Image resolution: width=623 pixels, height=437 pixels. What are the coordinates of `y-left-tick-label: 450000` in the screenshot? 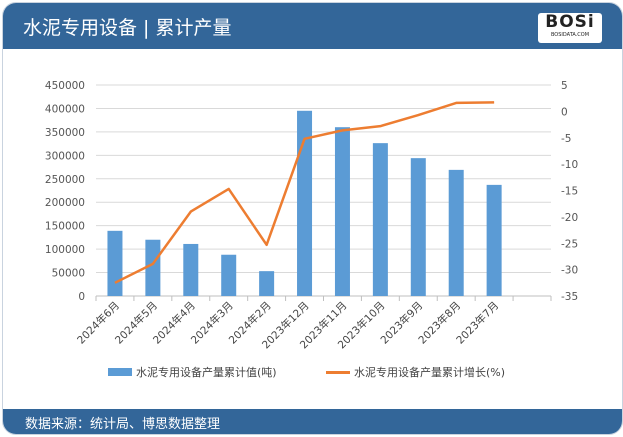 It's located at (65, 86).